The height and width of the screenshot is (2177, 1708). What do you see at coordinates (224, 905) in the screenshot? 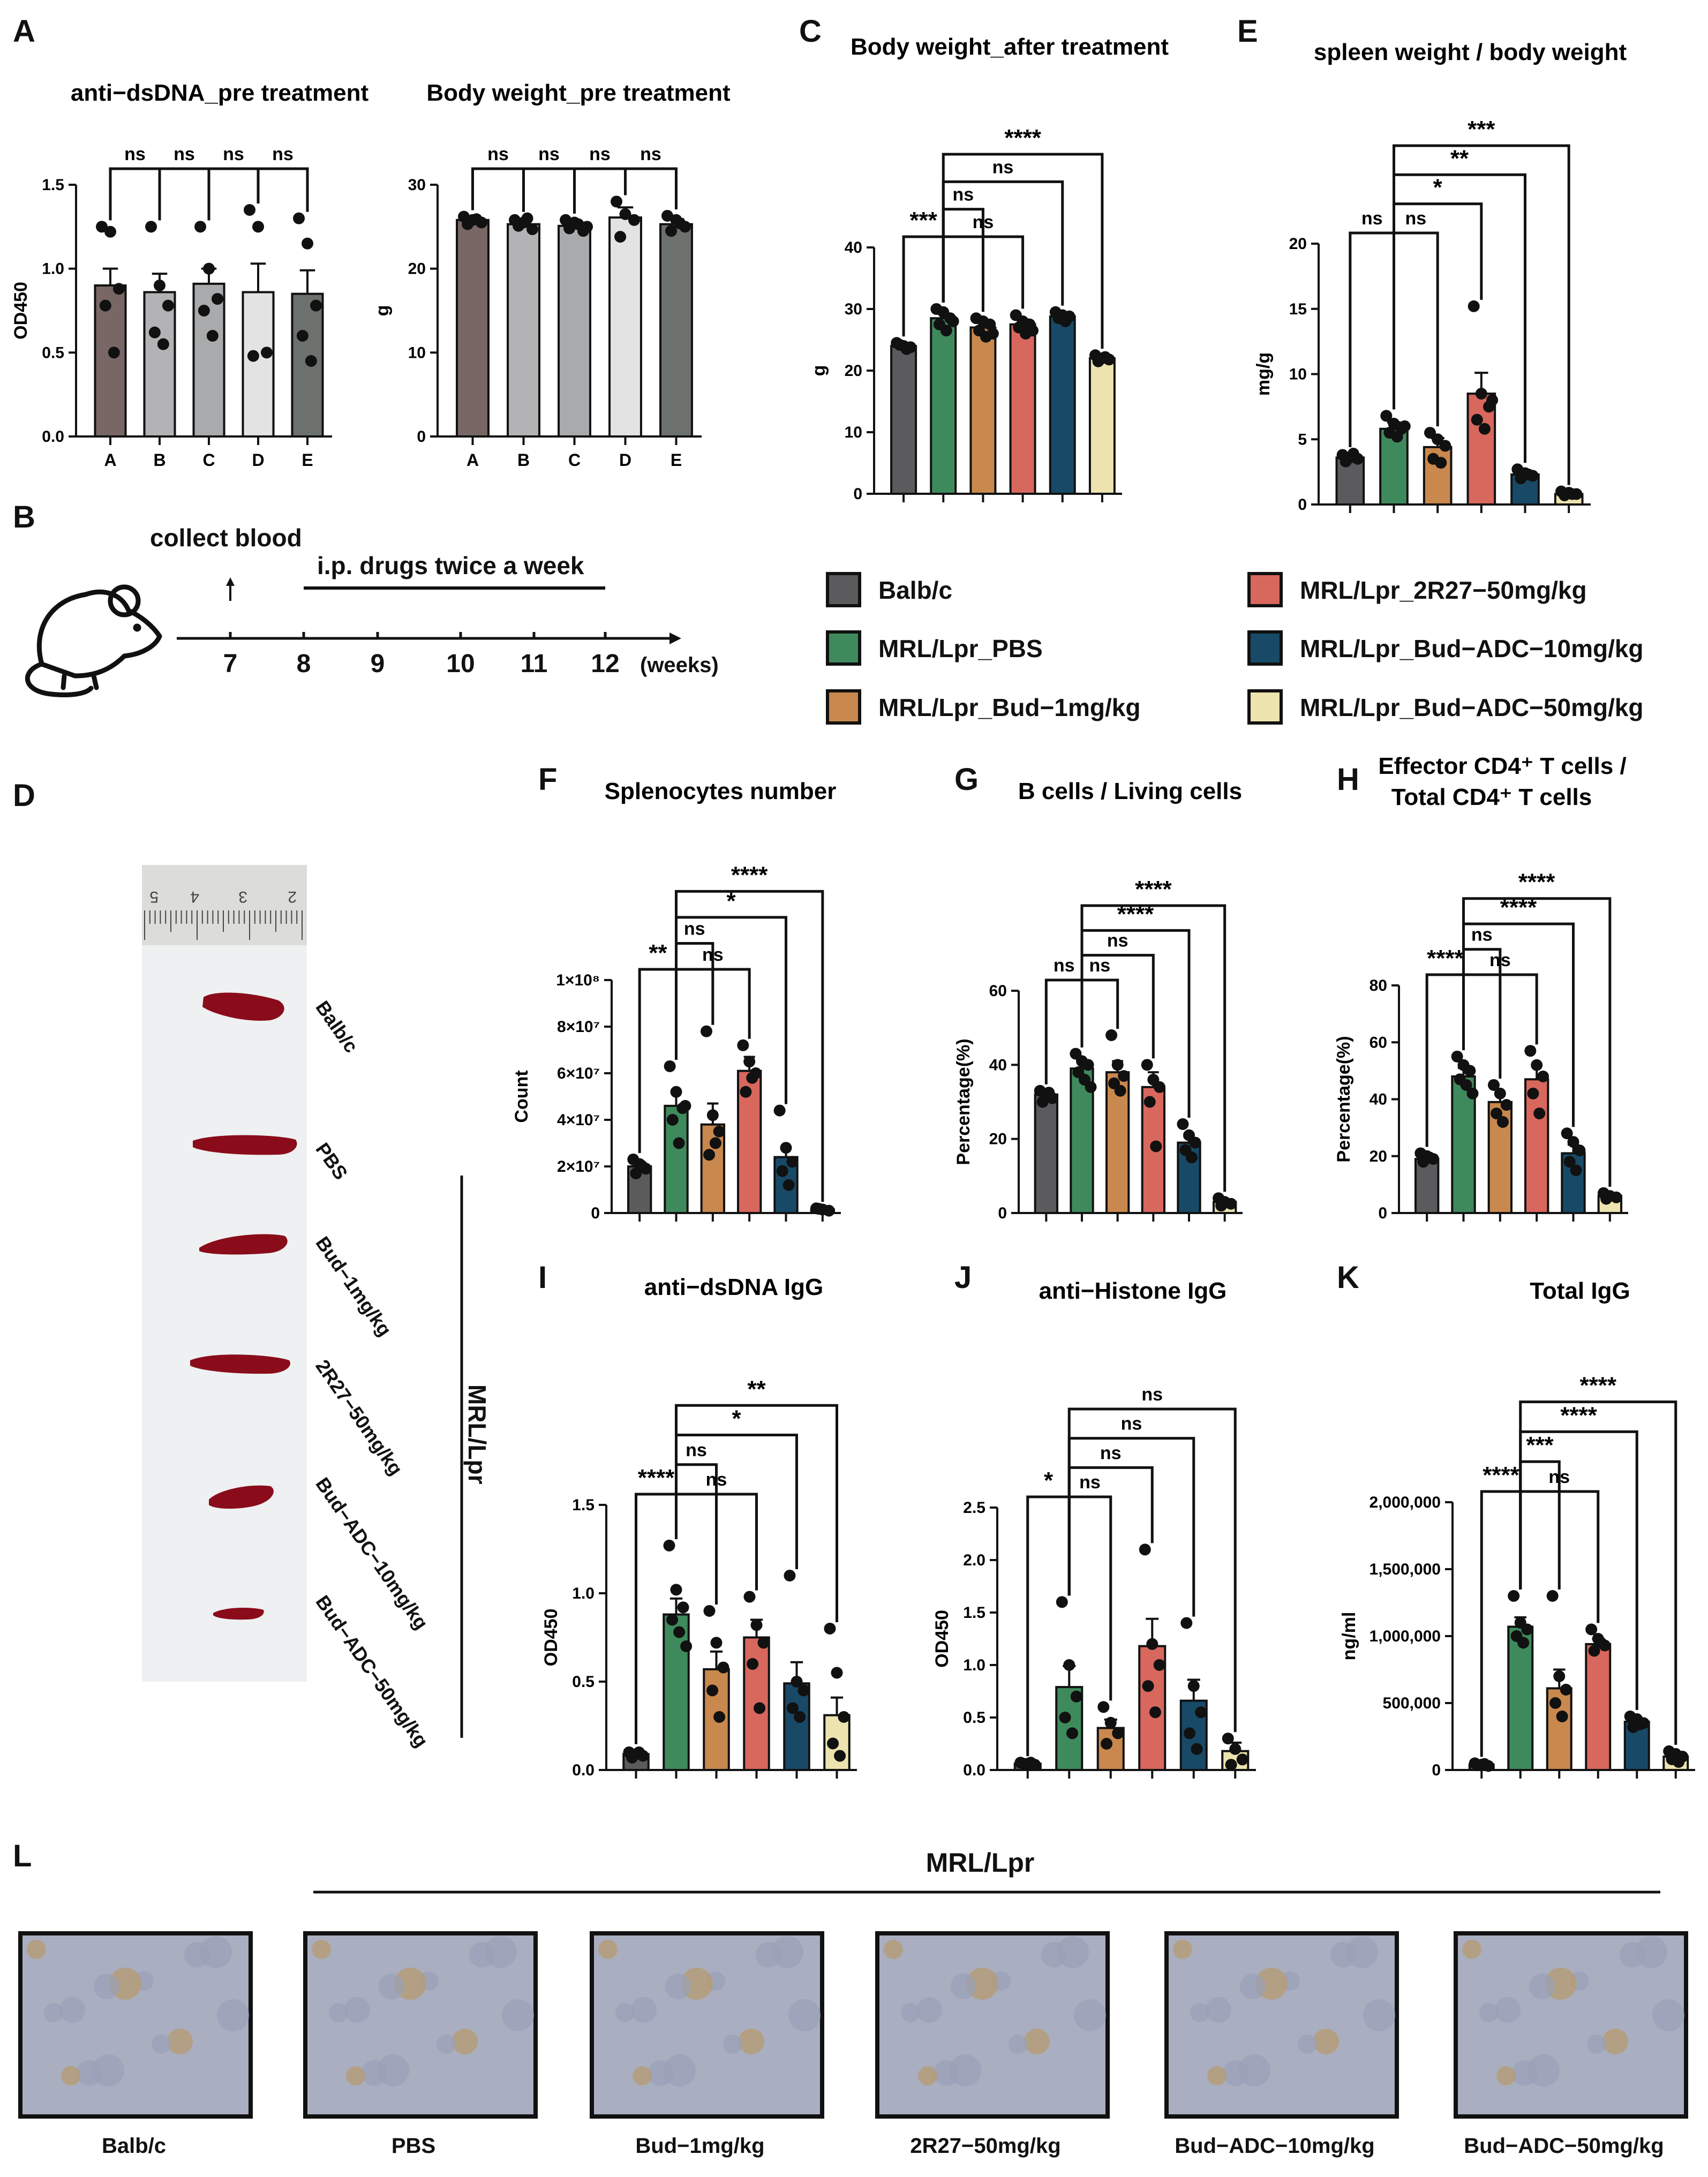
I see `ruler` at bounding box center [224, 905].